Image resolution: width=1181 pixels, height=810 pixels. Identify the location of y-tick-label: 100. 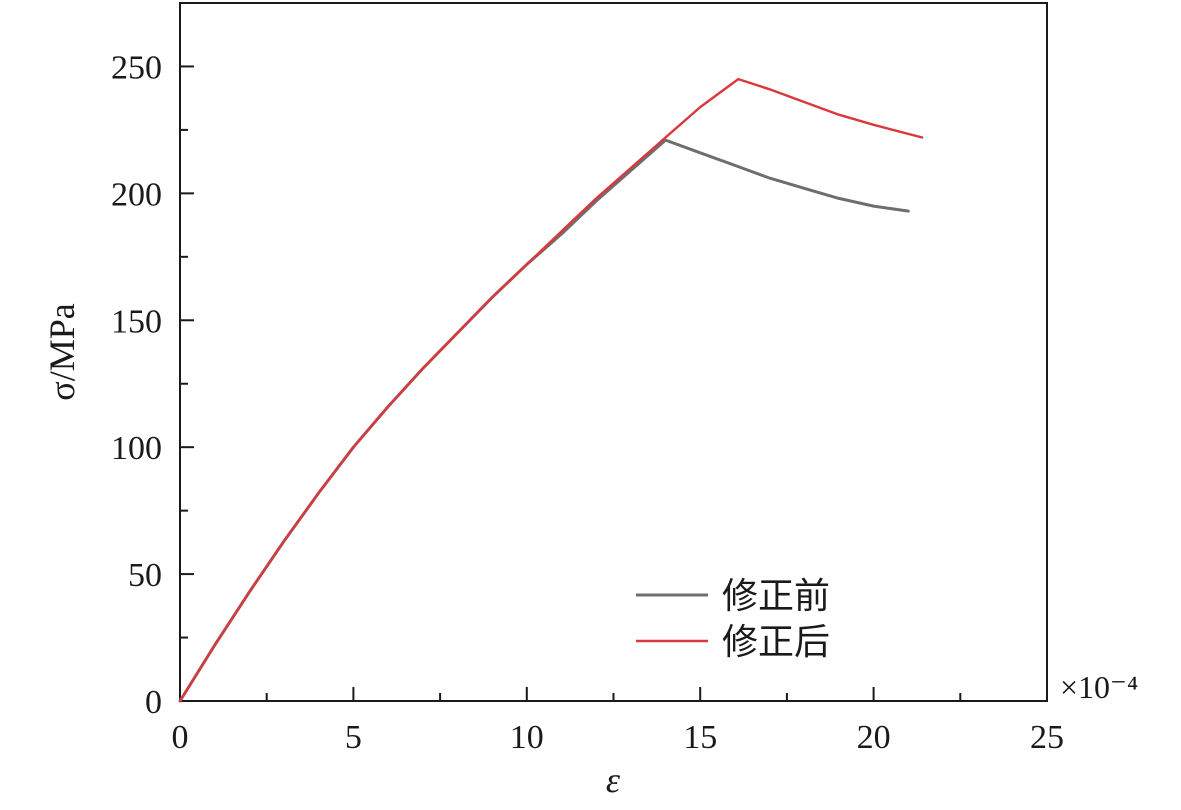
(136, 448).